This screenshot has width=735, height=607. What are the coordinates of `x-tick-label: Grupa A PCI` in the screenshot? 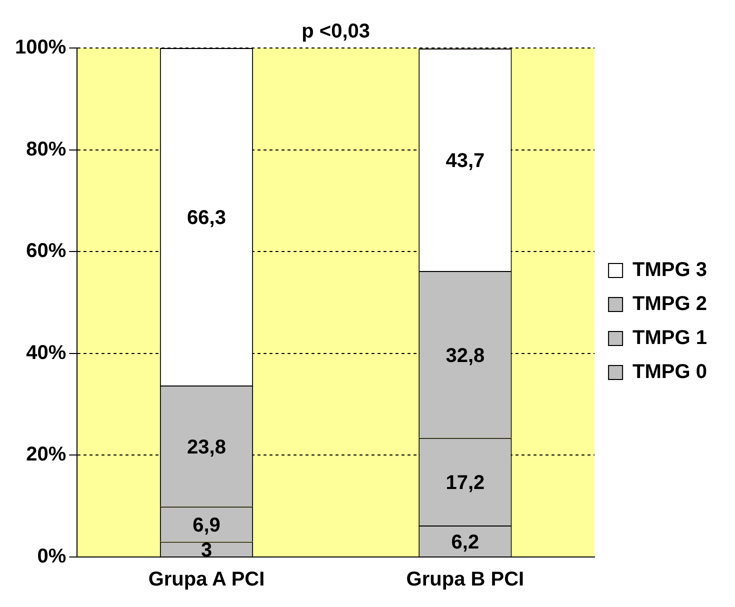 It's located at (206, 579).